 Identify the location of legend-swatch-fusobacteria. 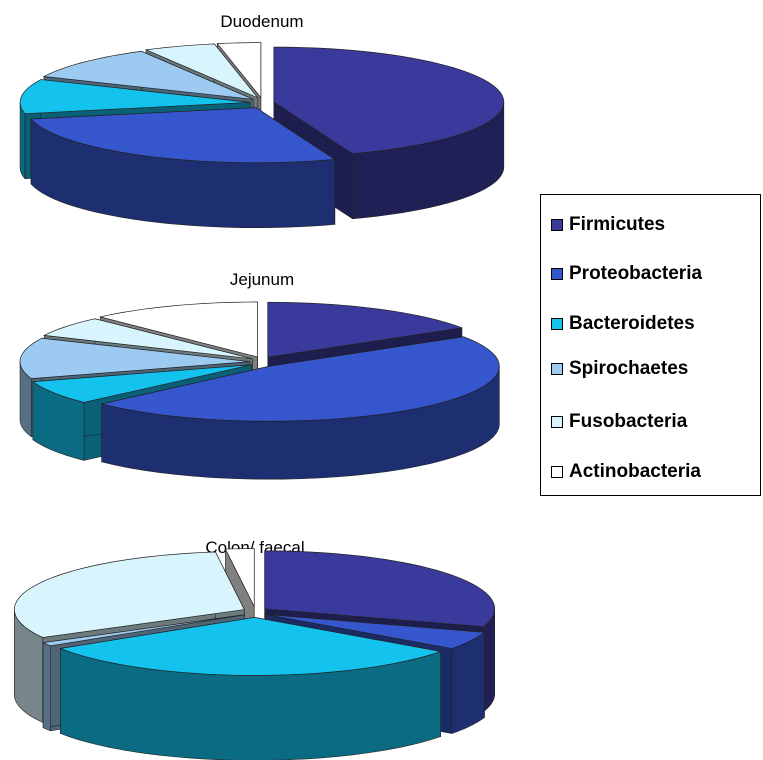
(557, 422).